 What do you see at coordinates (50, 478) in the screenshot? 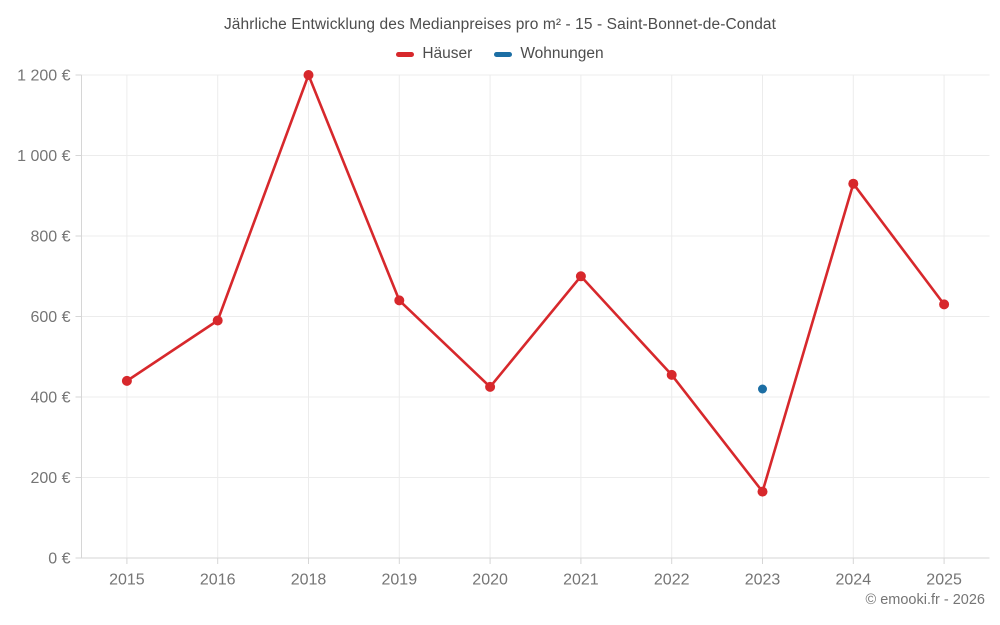
I see `y-tick-label: 200 €` at bounding box center [50, 478].